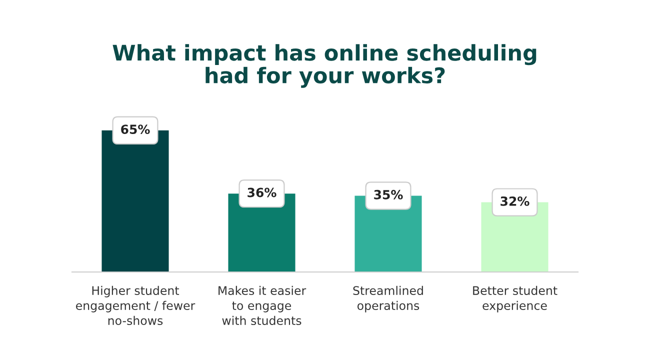 The width and height of the screenshot is (650, 361). I want to click on data-label: 35%, so click(388, 195).